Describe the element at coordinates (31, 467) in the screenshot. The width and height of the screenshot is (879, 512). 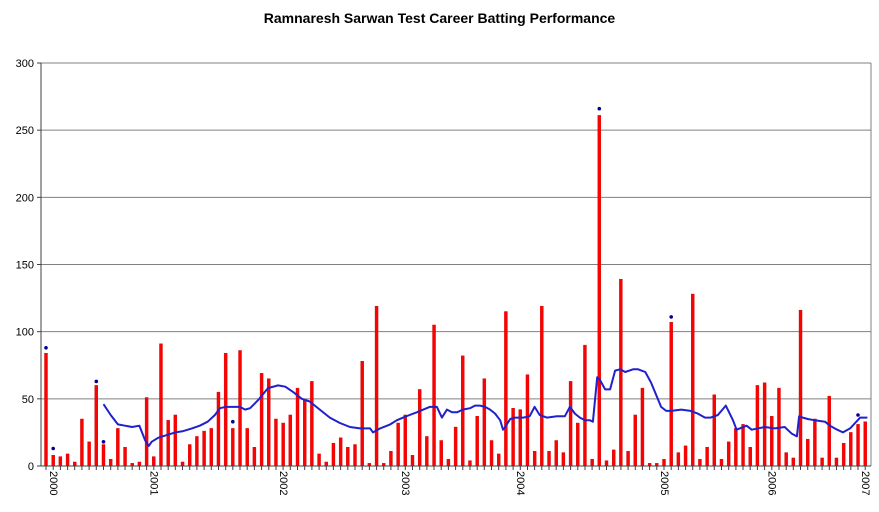
I see `y-tick-label: 0` at that location.